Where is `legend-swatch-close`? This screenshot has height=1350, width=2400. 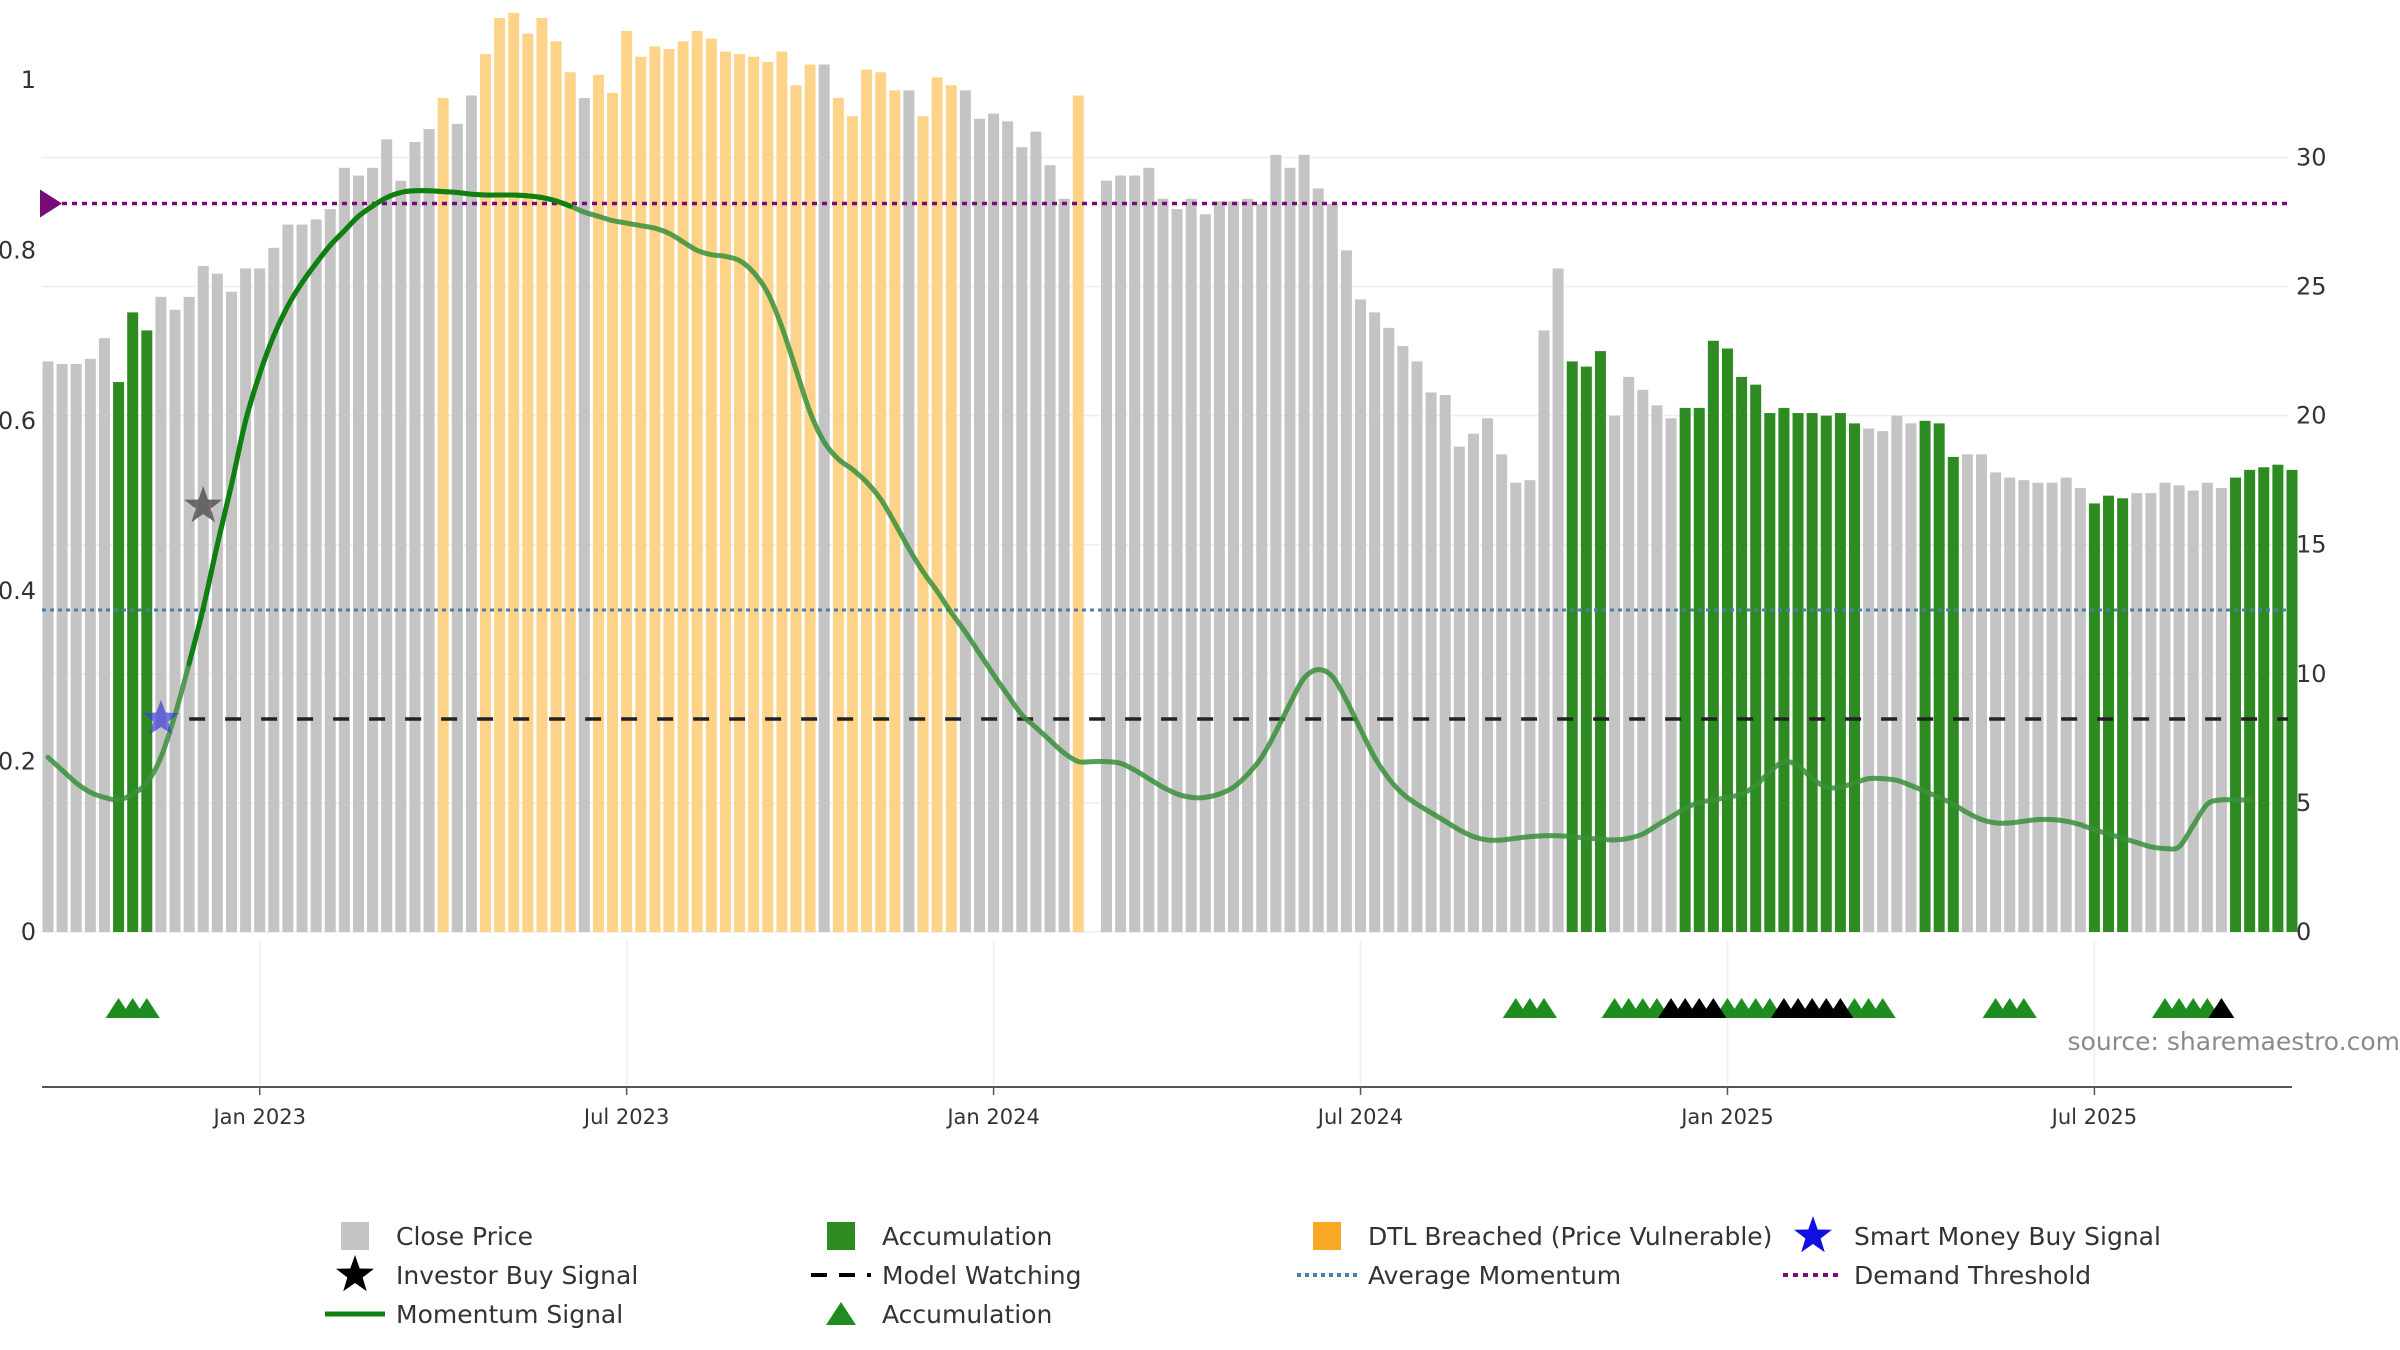
legend-swatch-close is located at coordinates (355, 1236).